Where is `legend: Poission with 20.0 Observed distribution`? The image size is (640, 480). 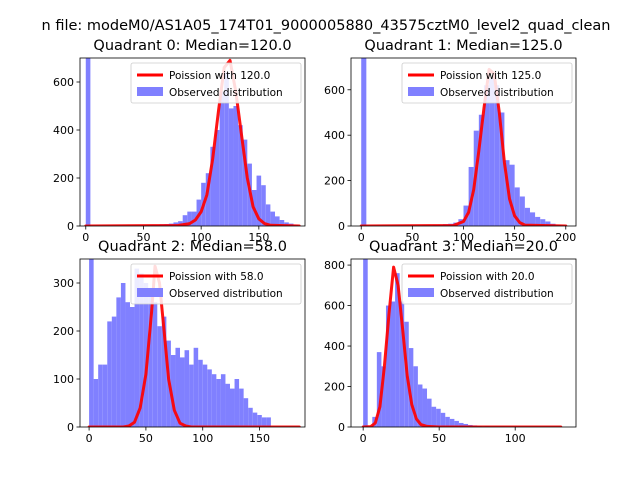 legend: Poission with 20.0 Observed distribution is located at coordinates (487, 284).